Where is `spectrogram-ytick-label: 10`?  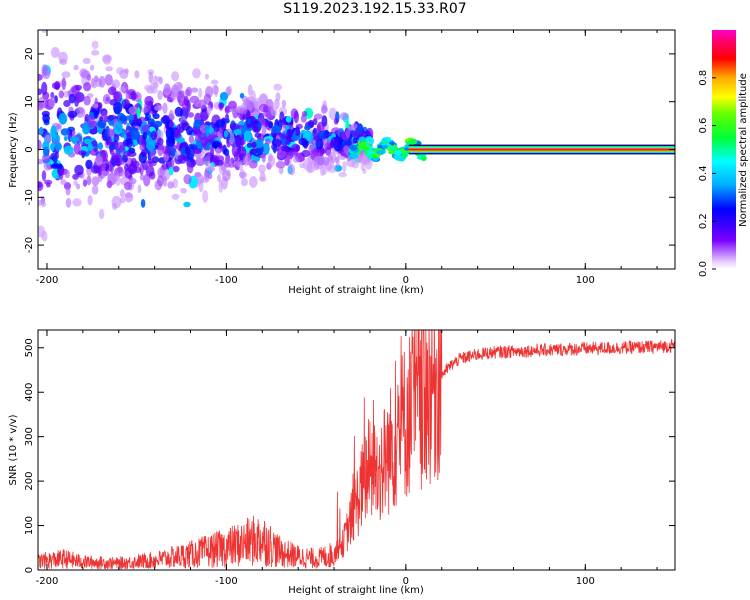
spectrogram-ytick-label: 10 is located at coordinates (29, 101).